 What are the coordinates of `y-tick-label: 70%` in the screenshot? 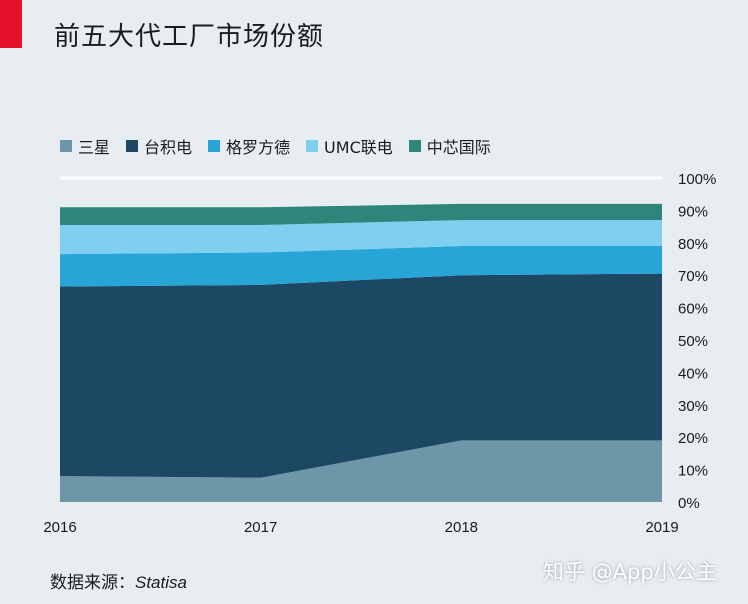 It's located at (693, 276).